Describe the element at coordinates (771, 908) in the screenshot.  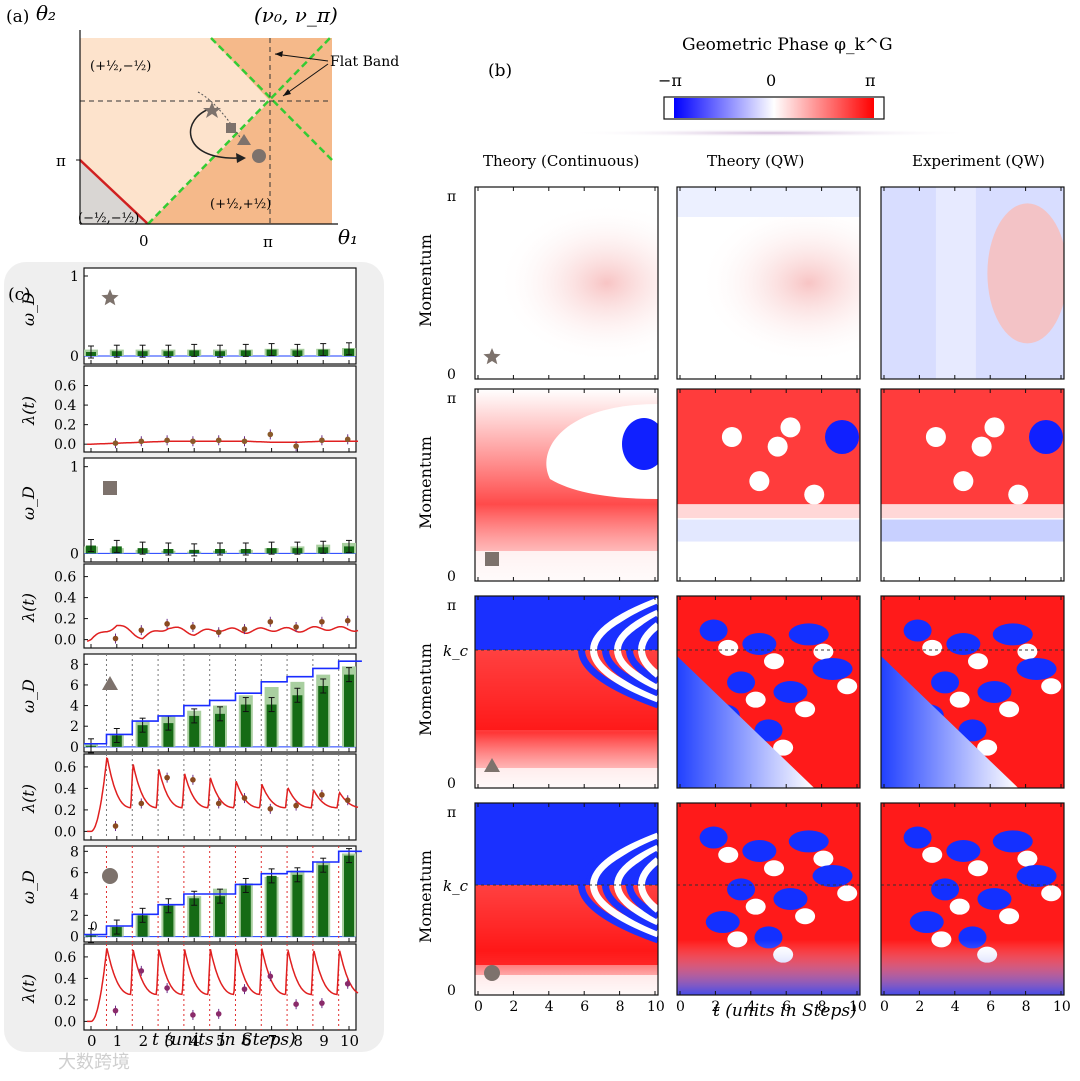
I see `heatmap-r4-c2: 0 2 4 6 8 10` at that location.